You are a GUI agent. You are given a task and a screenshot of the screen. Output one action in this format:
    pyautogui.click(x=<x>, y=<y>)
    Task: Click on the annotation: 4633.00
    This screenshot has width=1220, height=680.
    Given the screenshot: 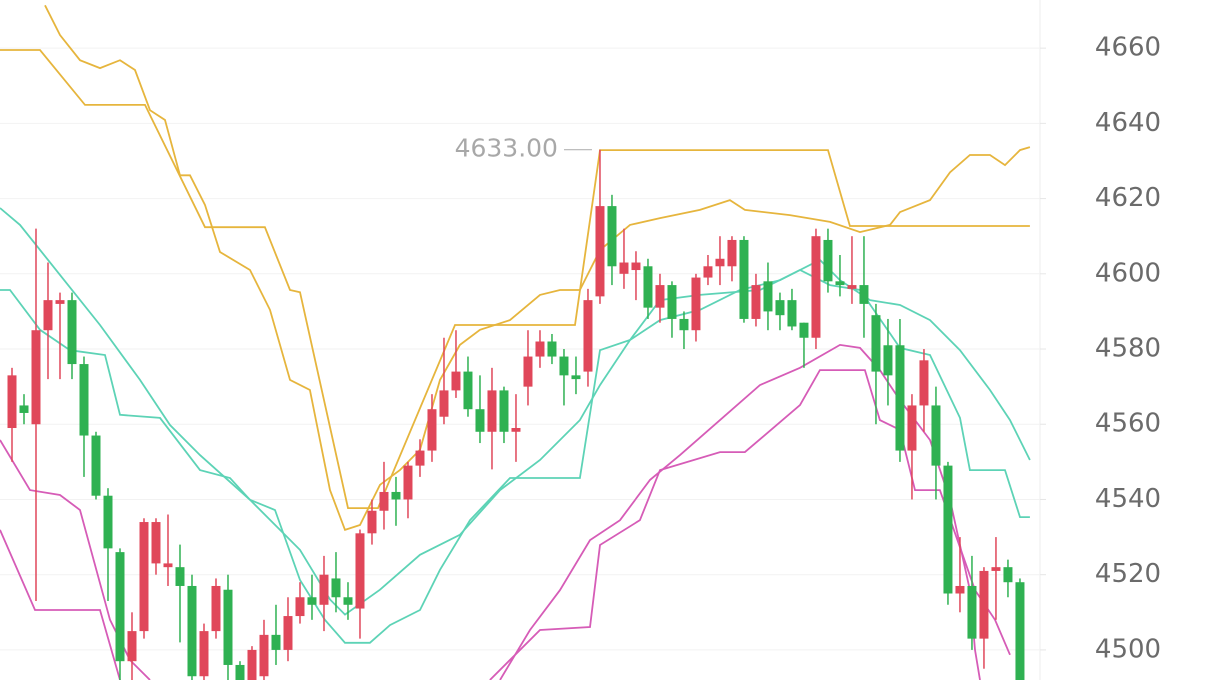 What is the action you would take?
    pyautogui.click(x=523, y=148)
    